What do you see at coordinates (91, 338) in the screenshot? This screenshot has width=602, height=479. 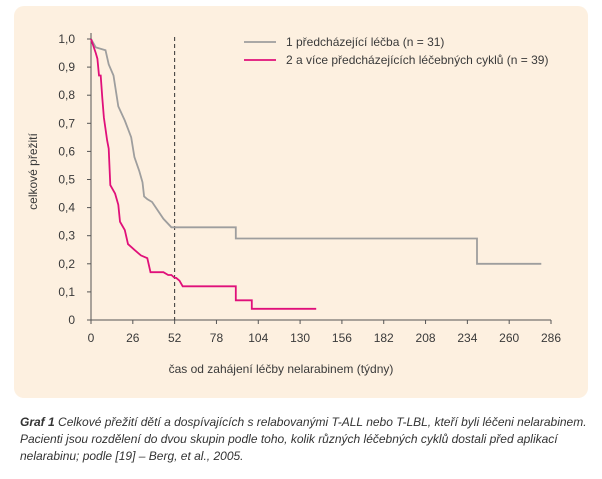 I see `x-tick-label: 0` at bounding box center [91, 338].